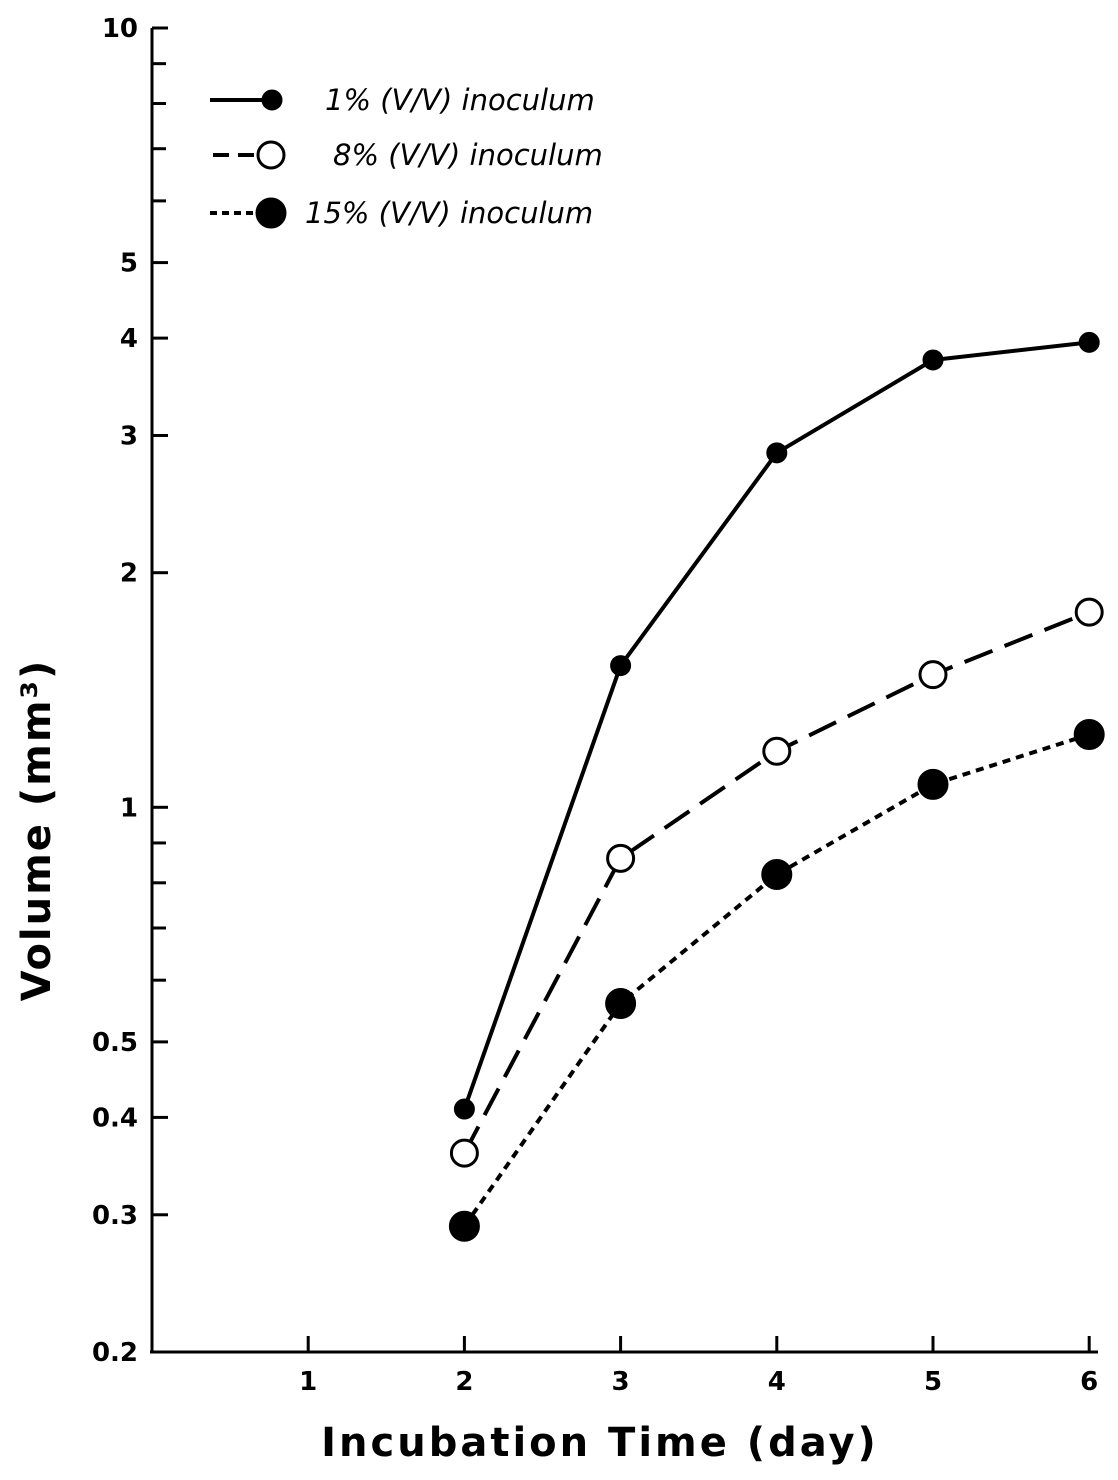 The image size is (1118, 1480). Describe the element at coordinates (129, 574) in the screenshot. I see `y-tick-label: 2` at that location.